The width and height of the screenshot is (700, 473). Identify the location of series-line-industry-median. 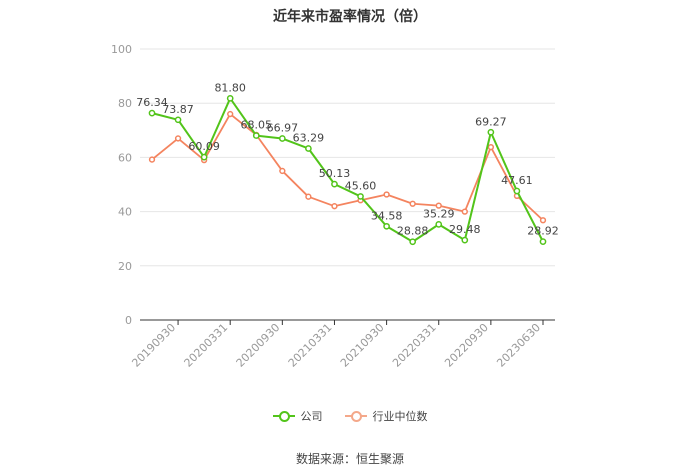
(347, 167).